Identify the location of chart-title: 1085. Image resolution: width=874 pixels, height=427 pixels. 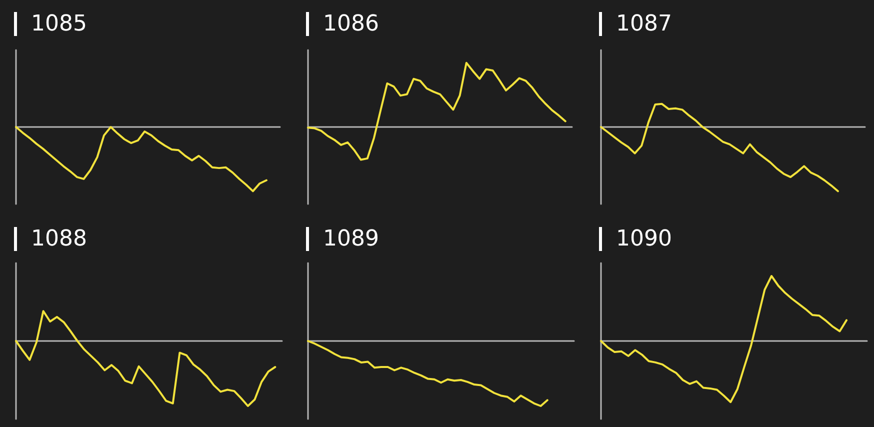
(59, 24).